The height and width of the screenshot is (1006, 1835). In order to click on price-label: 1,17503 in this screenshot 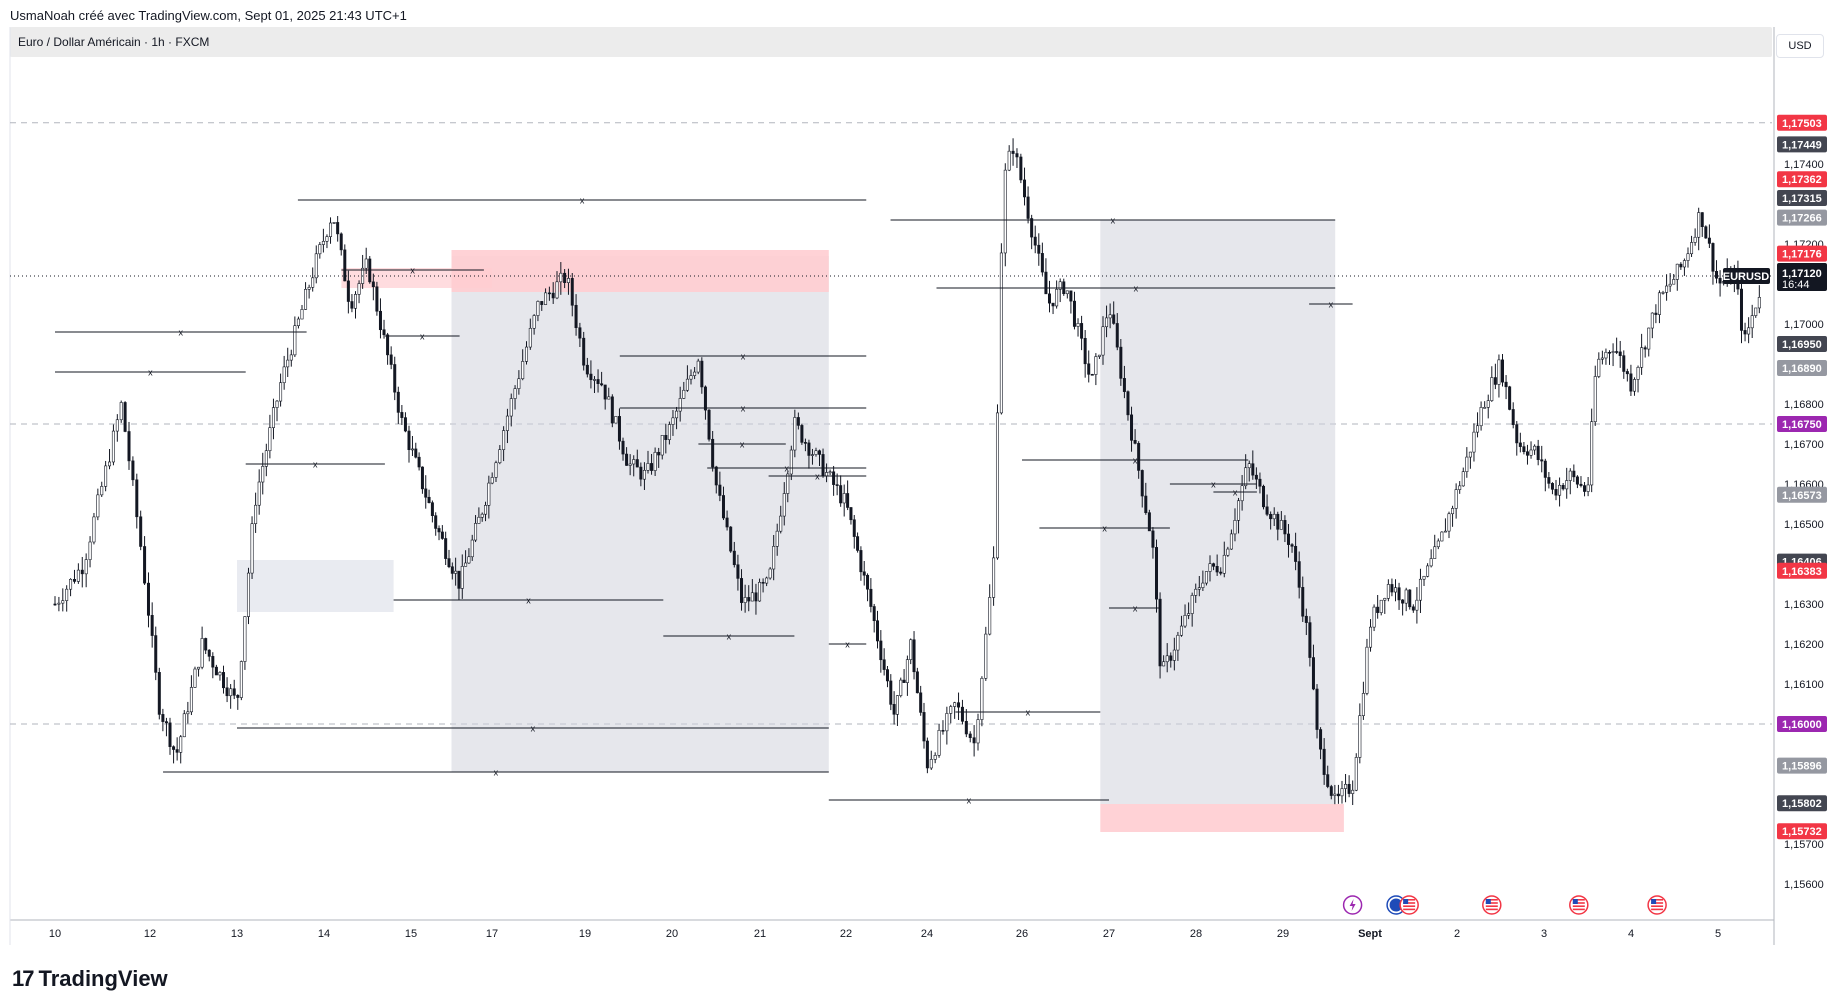, I will do `click(1802, 122)`.